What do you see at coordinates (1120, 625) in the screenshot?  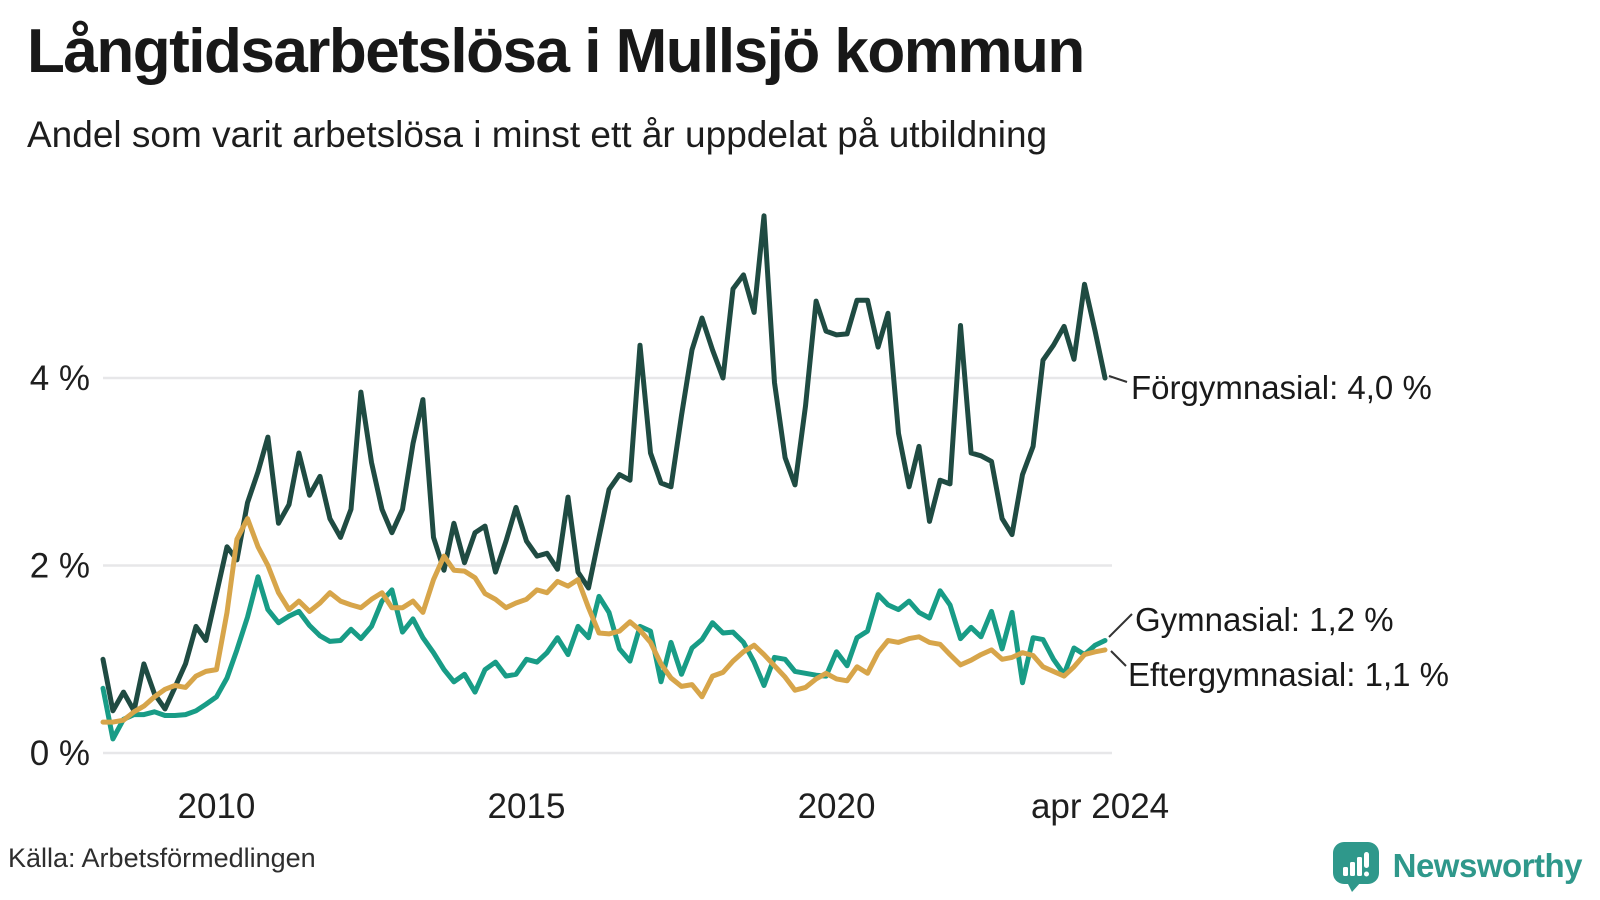 I see `label-connector-gymnasial` at bounding box center [1120, 625].